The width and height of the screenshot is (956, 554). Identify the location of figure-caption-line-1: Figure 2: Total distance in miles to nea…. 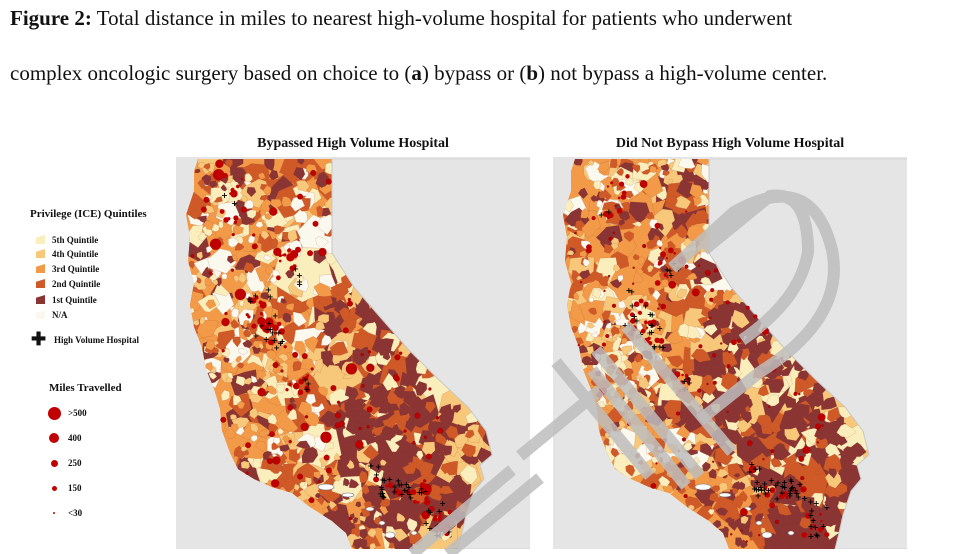
(401, 18).